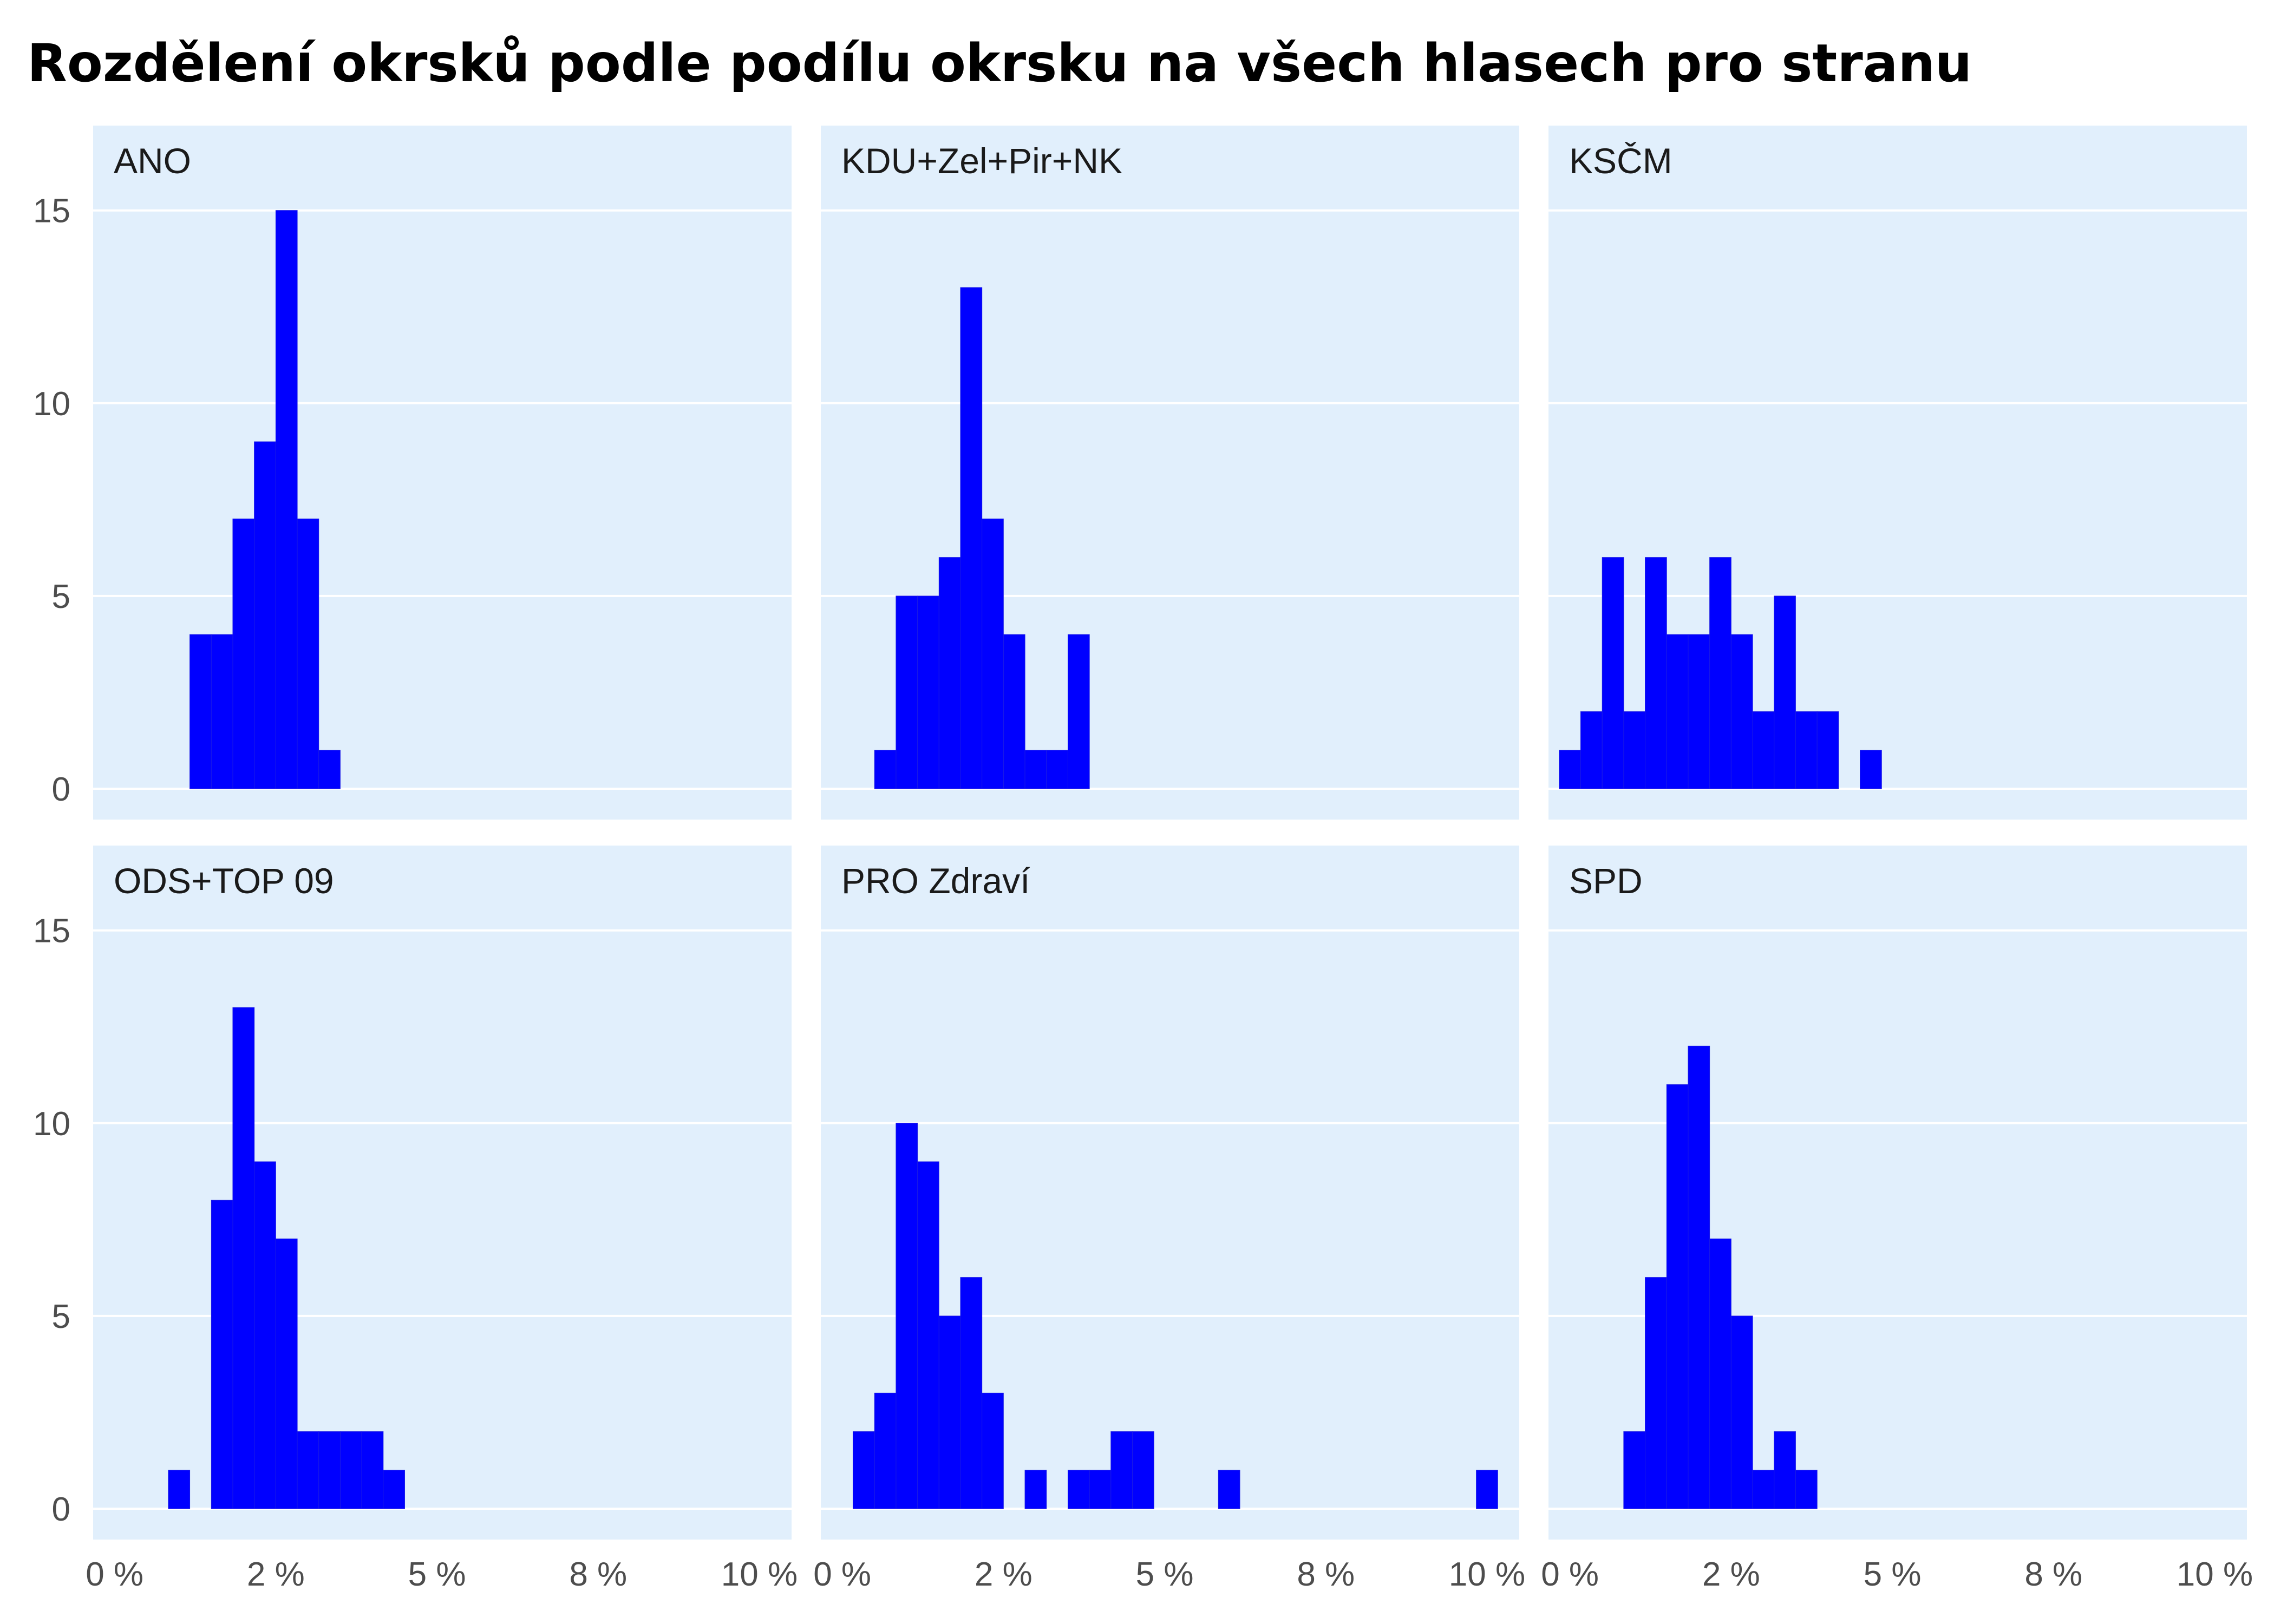 This screenshot has height=1624, width=2274. What do you see at coordinates (936, 881) in the screenshot?
I see `facet-label: PRO Zdraví` at bounding box center [936, 881].